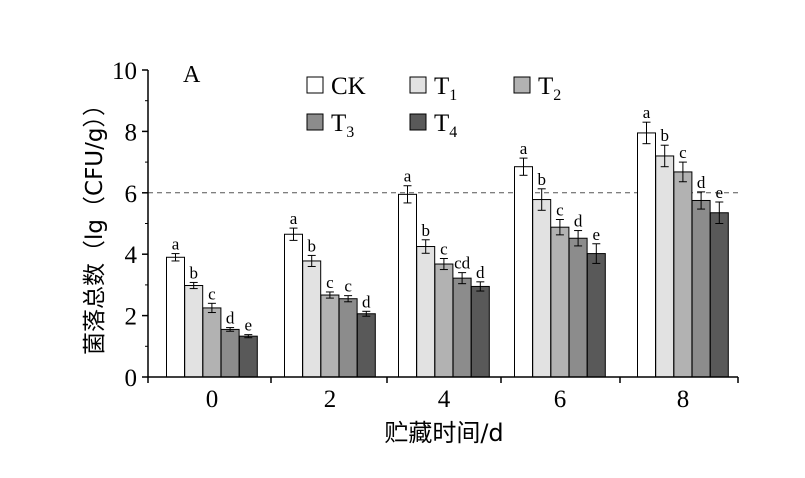 The height and width of the screenshot is (478, 805). Describe the element at coordinates (124, 71) in the screenshot. I see `y-tick-label: 10` at that location.